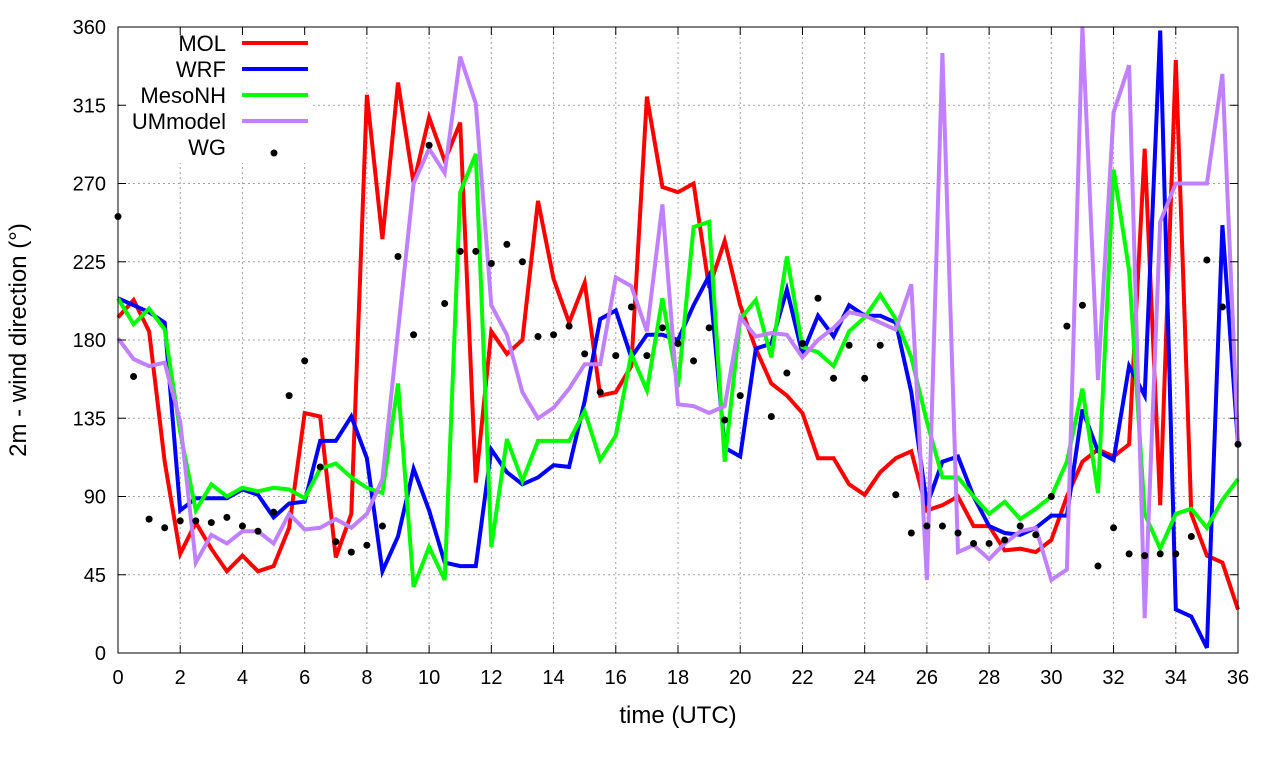 The image size is (1280, 765). What do you see at coordinates (89, 263) in the screenshot?
I see `y-tick-label: 225` at bounding box center [89, 263].